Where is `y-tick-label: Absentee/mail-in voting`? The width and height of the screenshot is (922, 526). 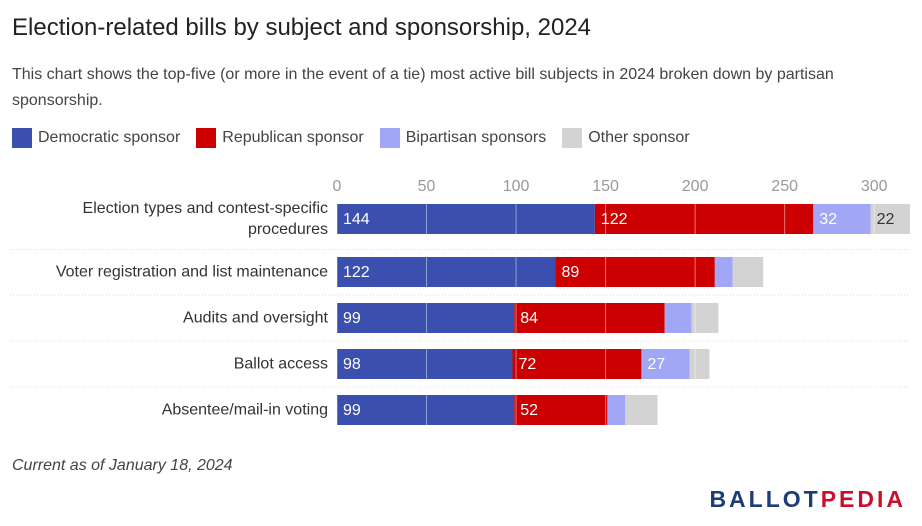 y-tick-label: Absentee/mail-in voting is located at coordinates (244, 410).